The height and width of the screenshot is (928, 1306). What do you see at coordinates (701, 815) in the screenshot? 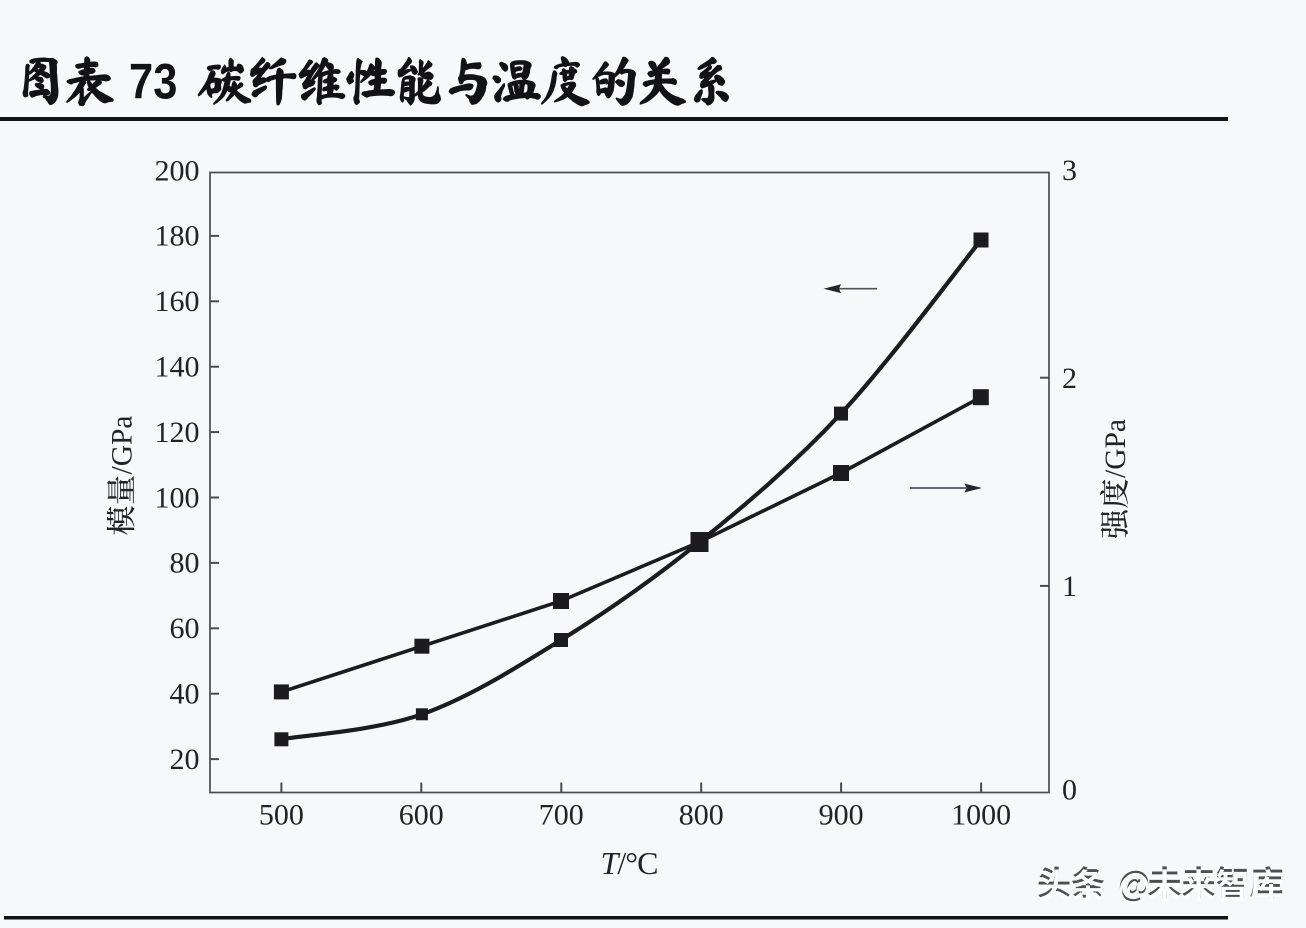
I see `svg-text: 800` at bounding box center [701, 815].